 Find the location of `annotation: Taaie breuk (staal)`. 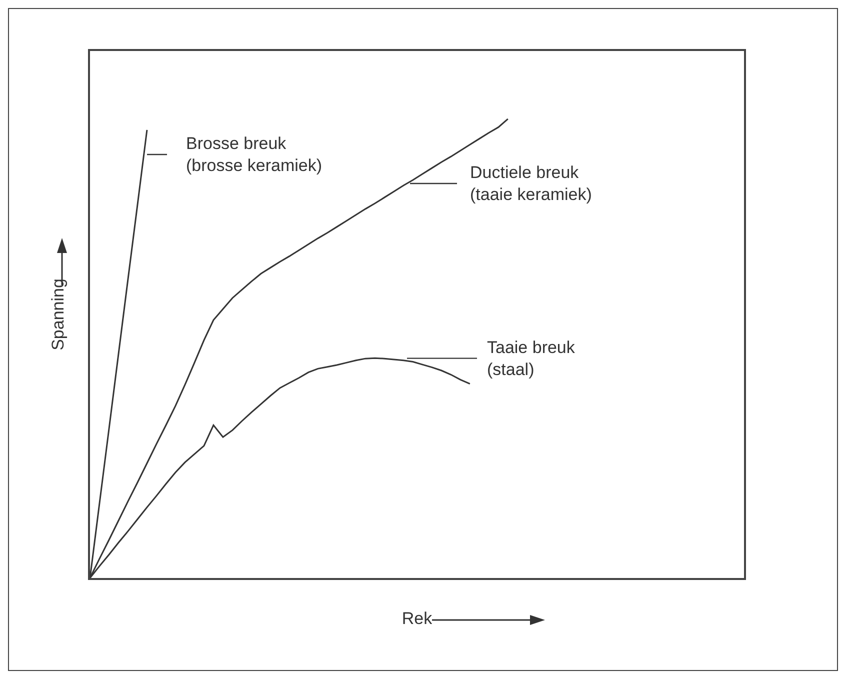

annotation: Taaie breuk (staal) is located at coordinates (531, 359).